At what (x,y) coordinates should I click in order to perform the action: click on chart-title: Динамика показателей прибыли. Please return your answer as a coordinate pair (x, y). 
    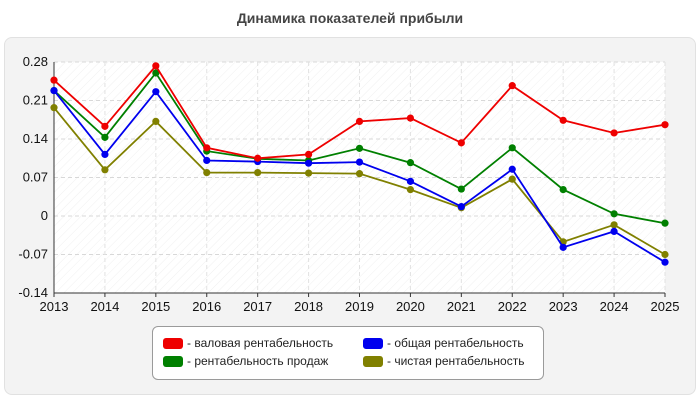
    Looking at the image, I should click on (350, 18).